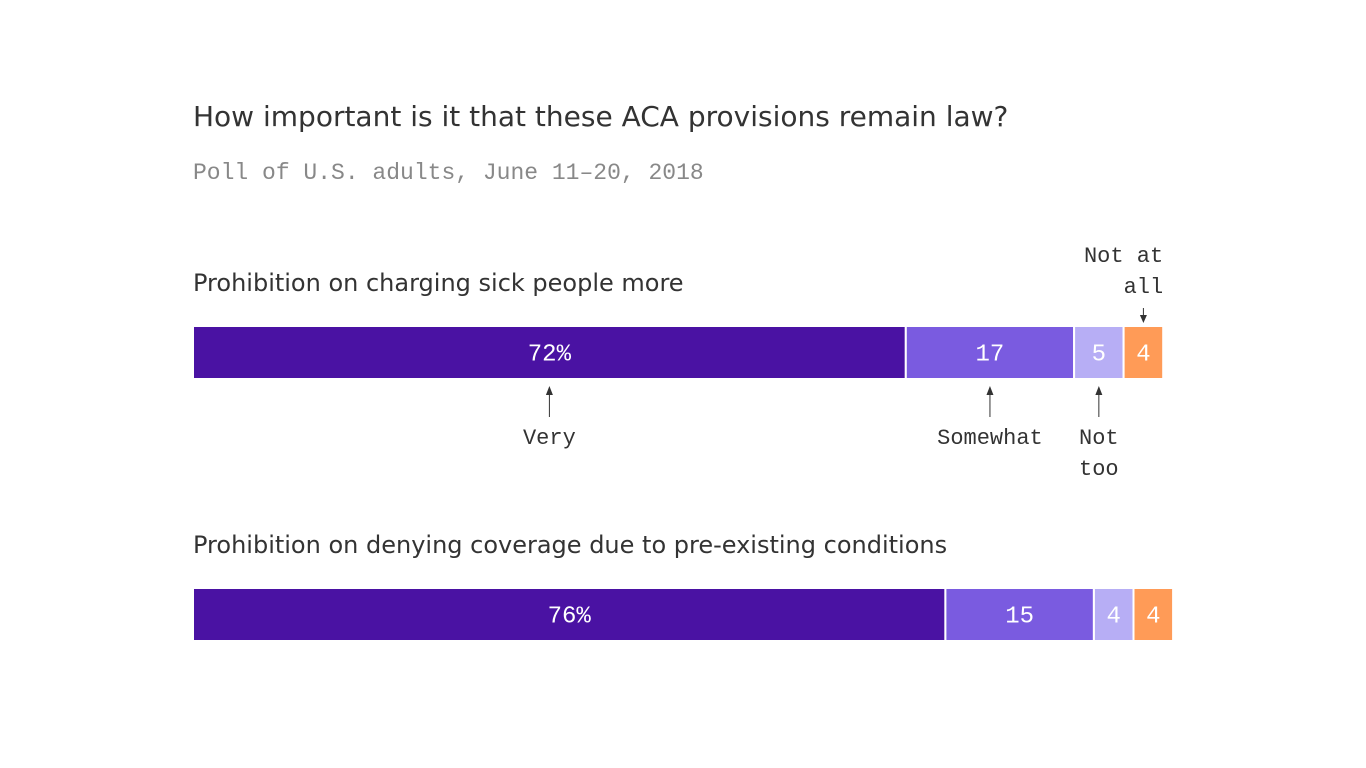 The height and width of the screenshot is (768, 1366). Describe the element at coordinates (550, 355) in the screenshot. I see `data-label-very-row-1: 72%` at that location.